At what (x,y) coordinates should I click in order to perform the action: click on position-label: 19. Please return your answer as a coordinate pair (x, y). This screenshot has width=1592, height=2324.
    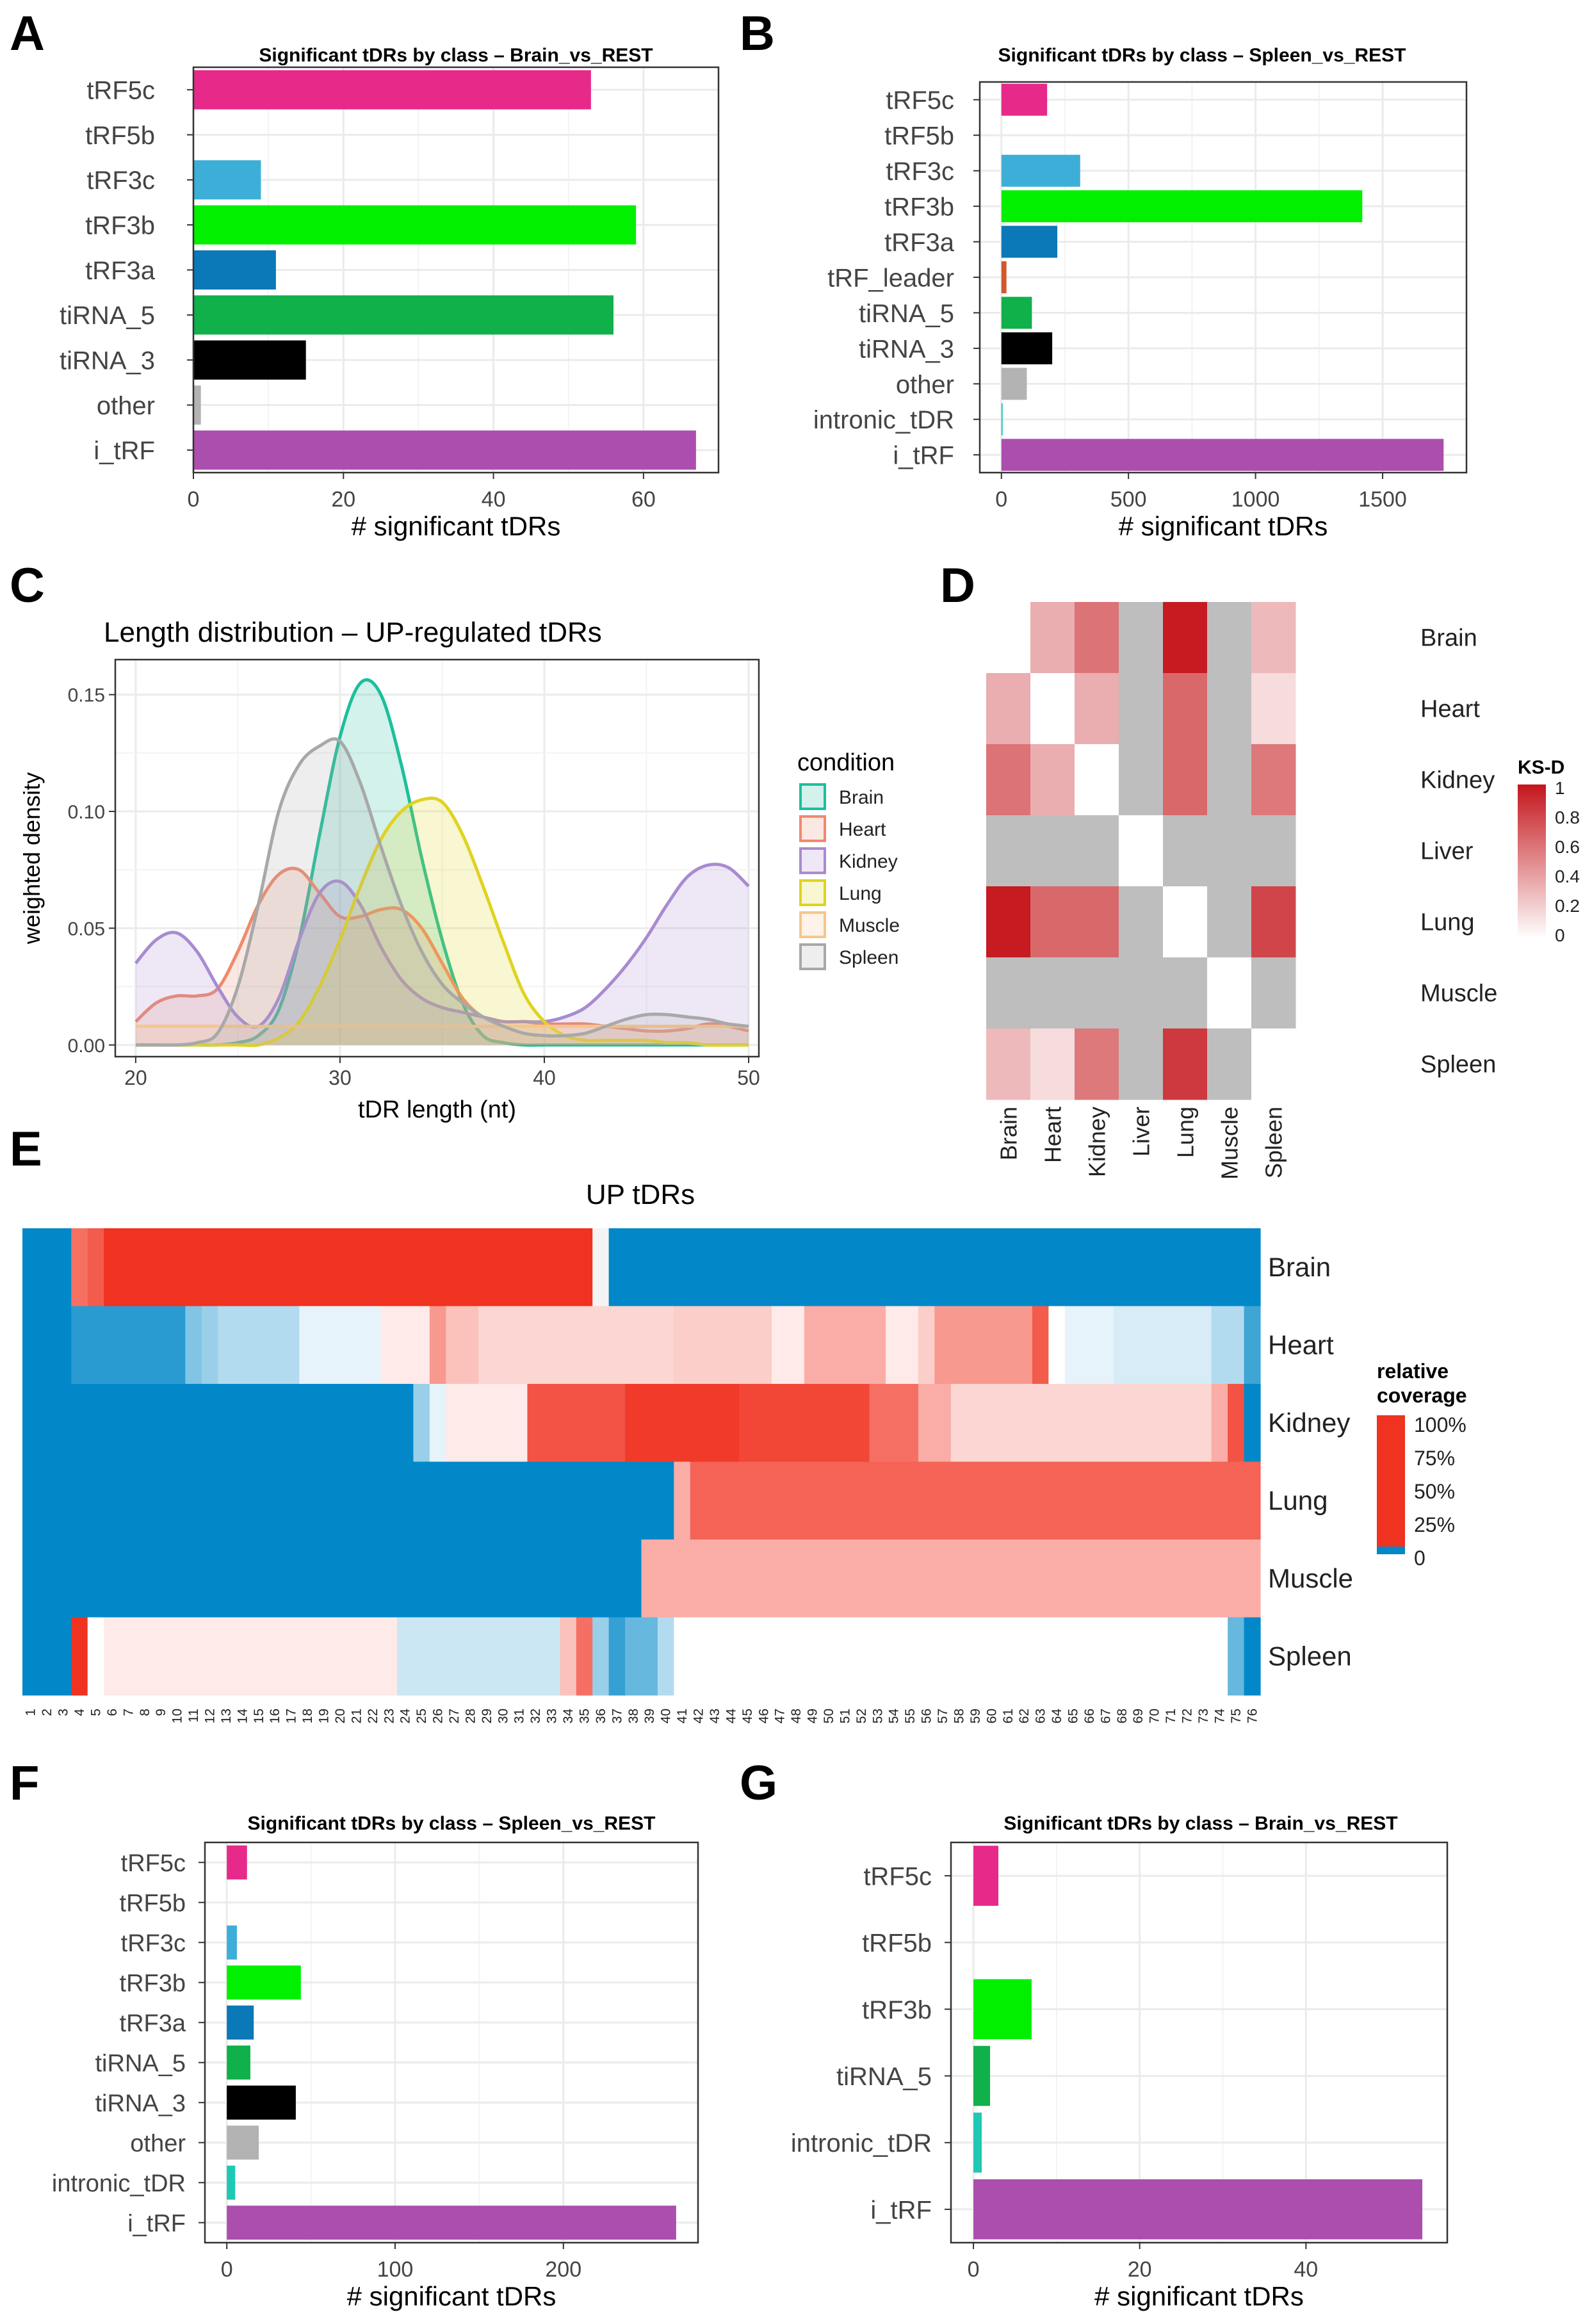
    Looking at the image, I should click on (324, 1716).